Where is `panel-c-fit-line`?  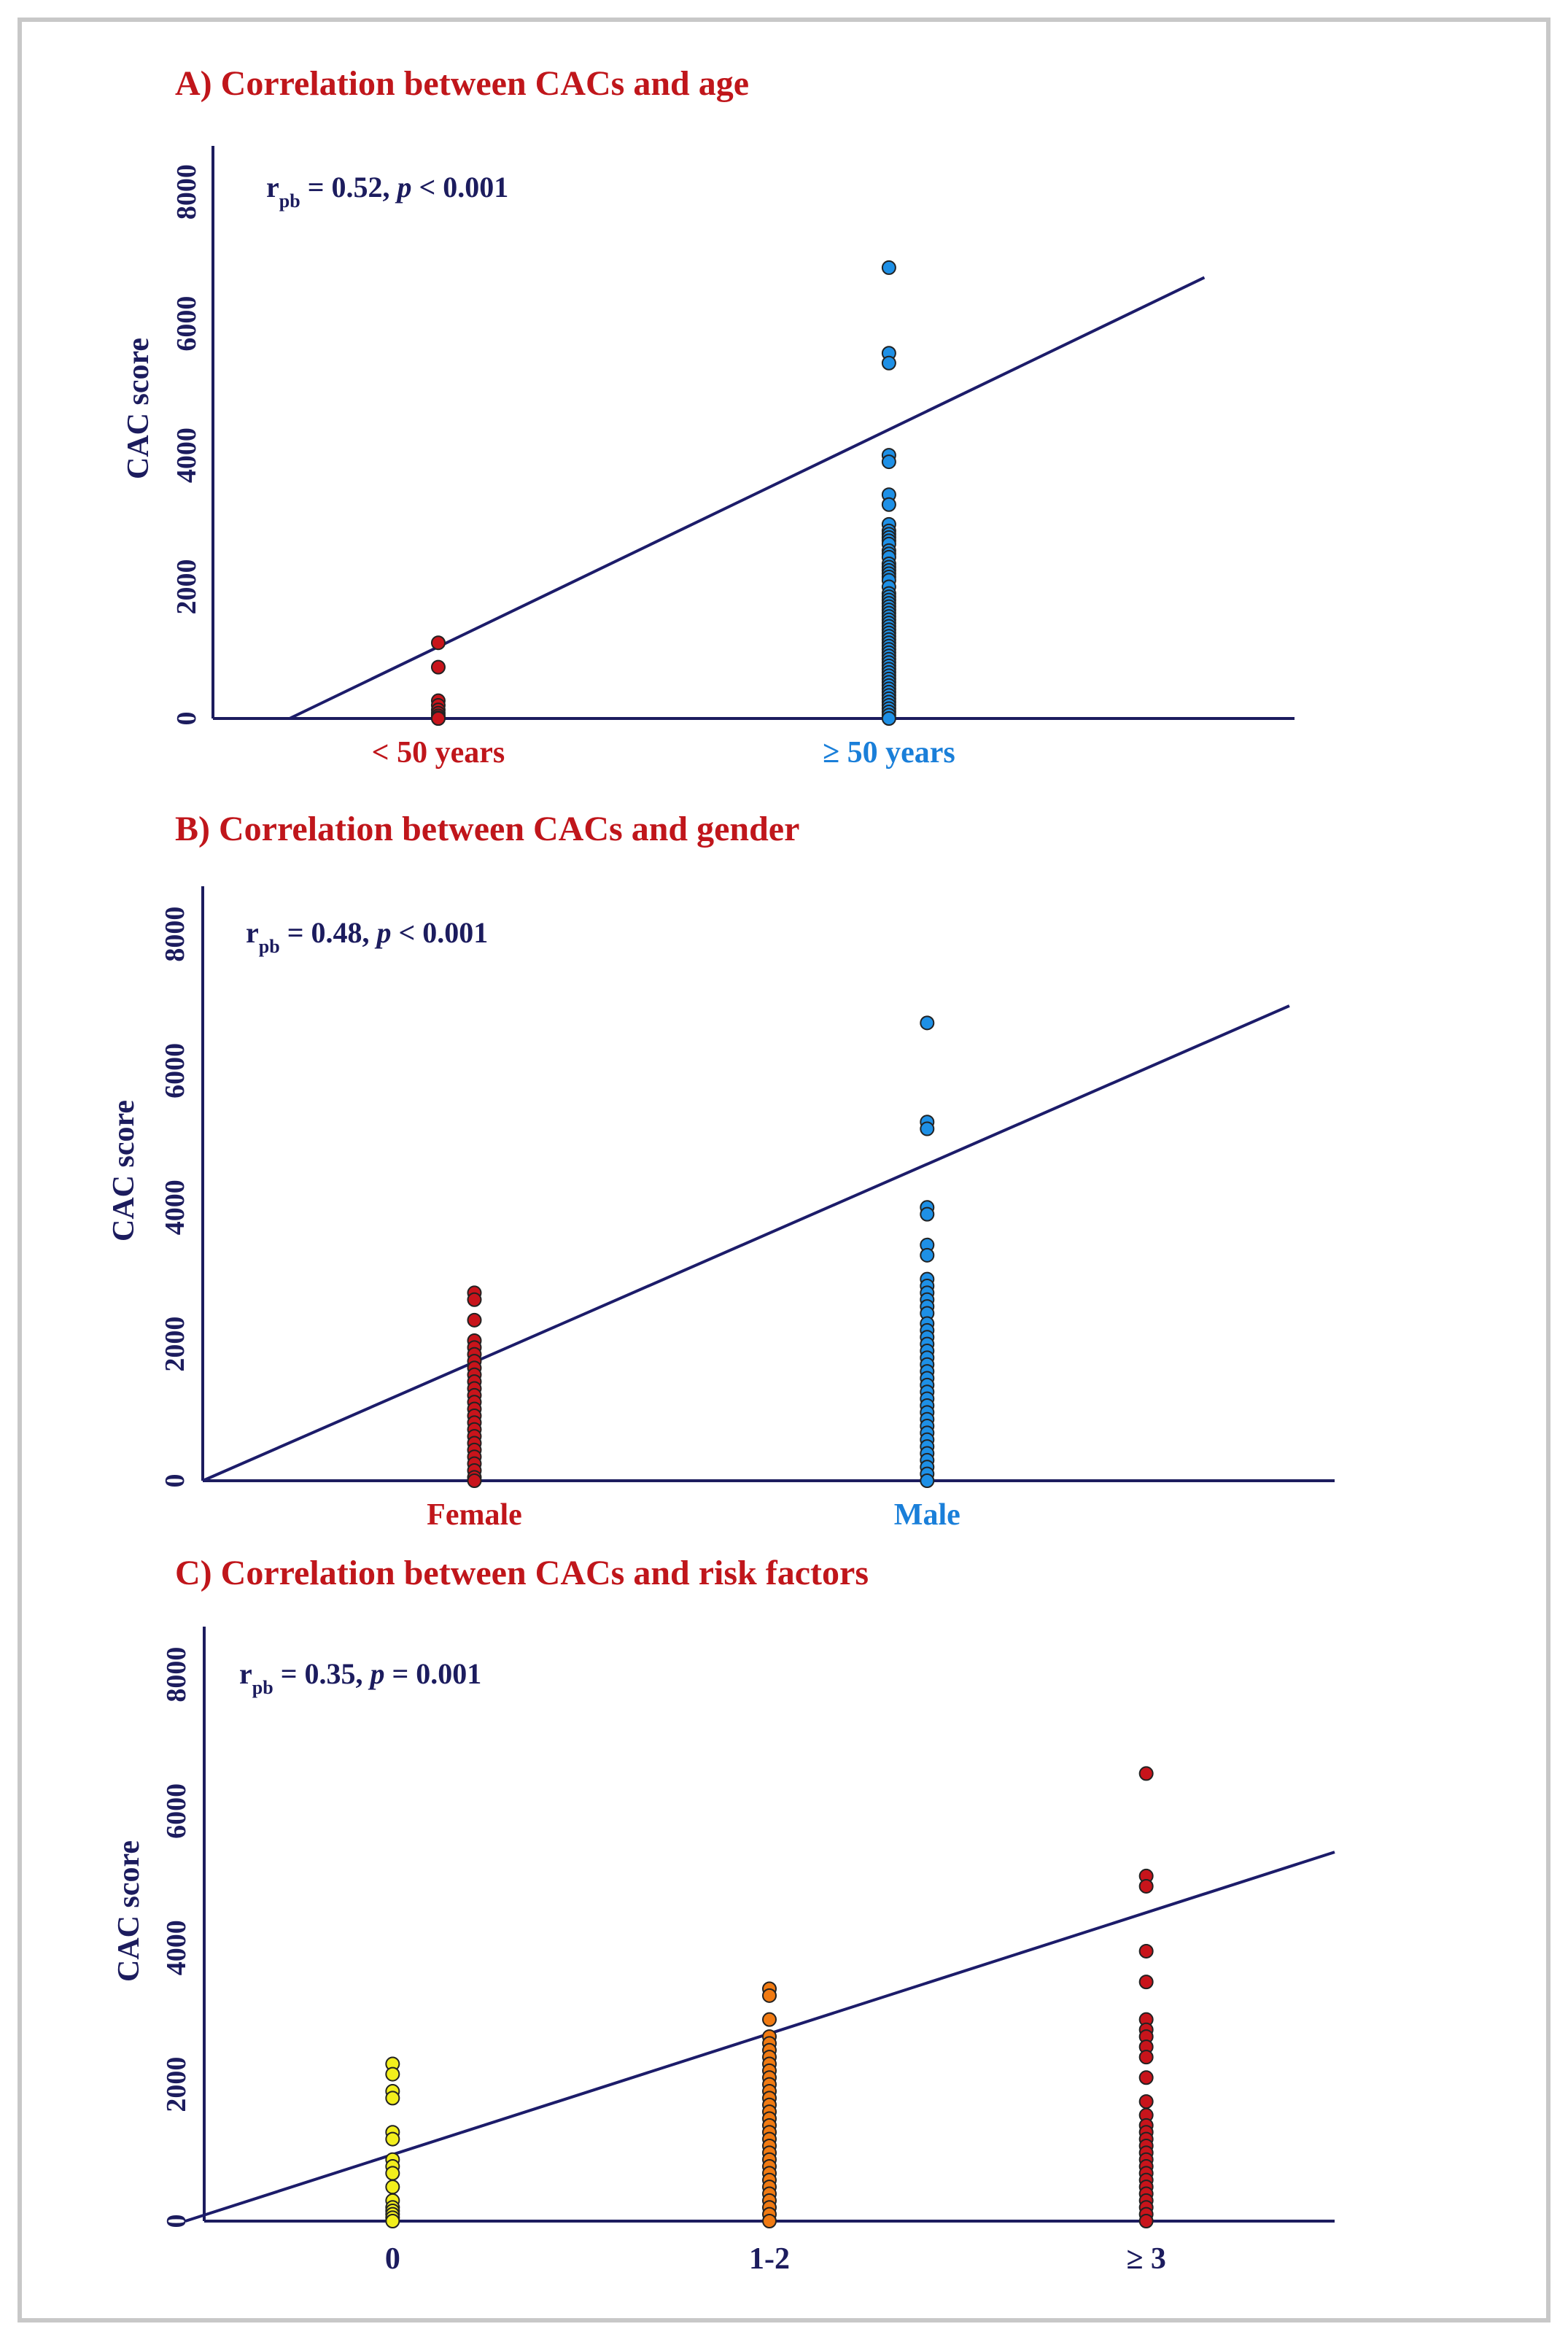
panel-c-fit-line is located at coordinates (760, 2037).